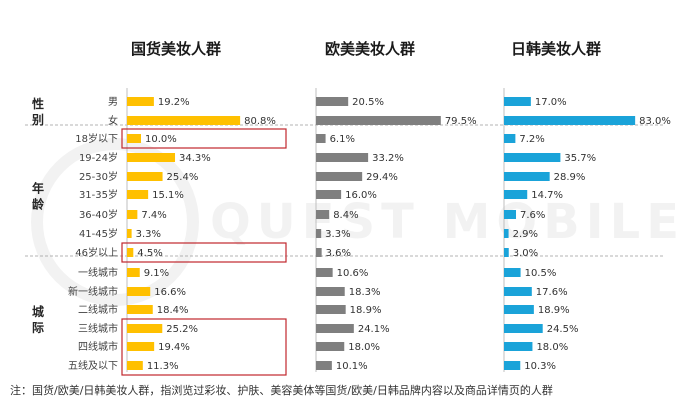 This screenshot has width=694, height=408. Describe the element at coordinates (176, 49) in the screenshot. I see `series-title: 国货美妆人群` at that location.